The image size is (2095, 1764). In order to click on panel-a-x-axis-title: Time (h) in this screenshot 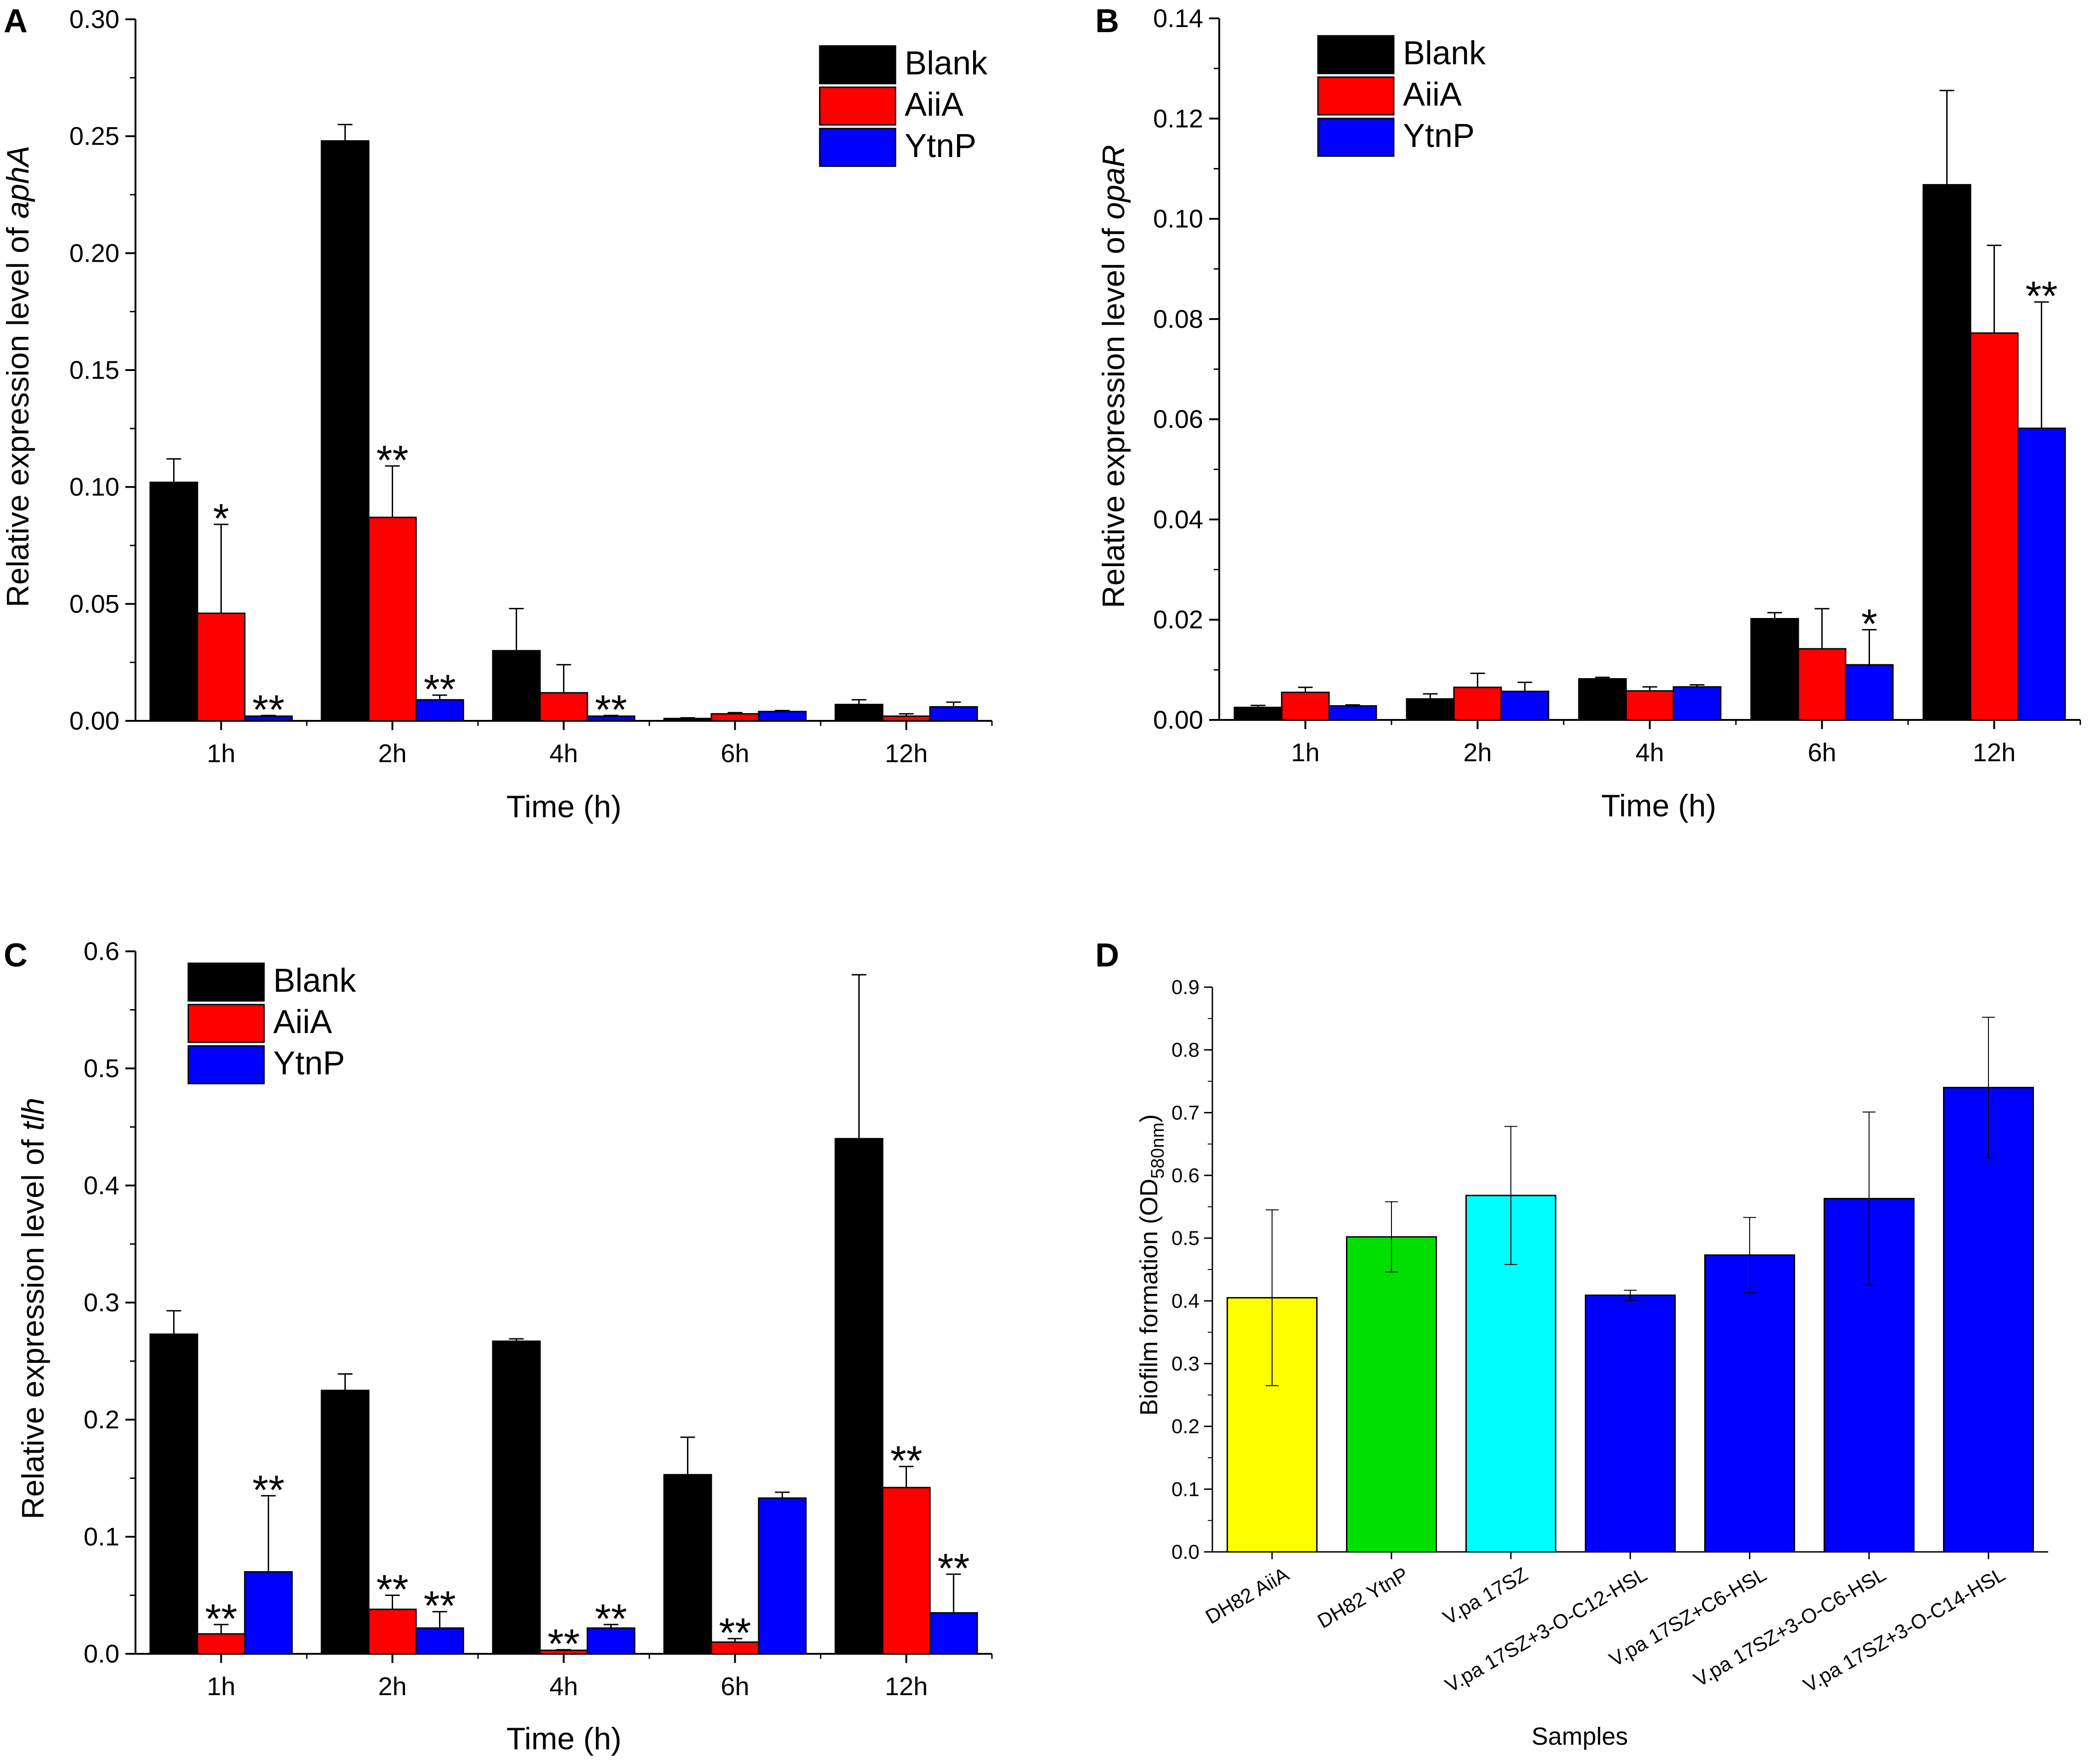, I will do `click(564, 806)`.